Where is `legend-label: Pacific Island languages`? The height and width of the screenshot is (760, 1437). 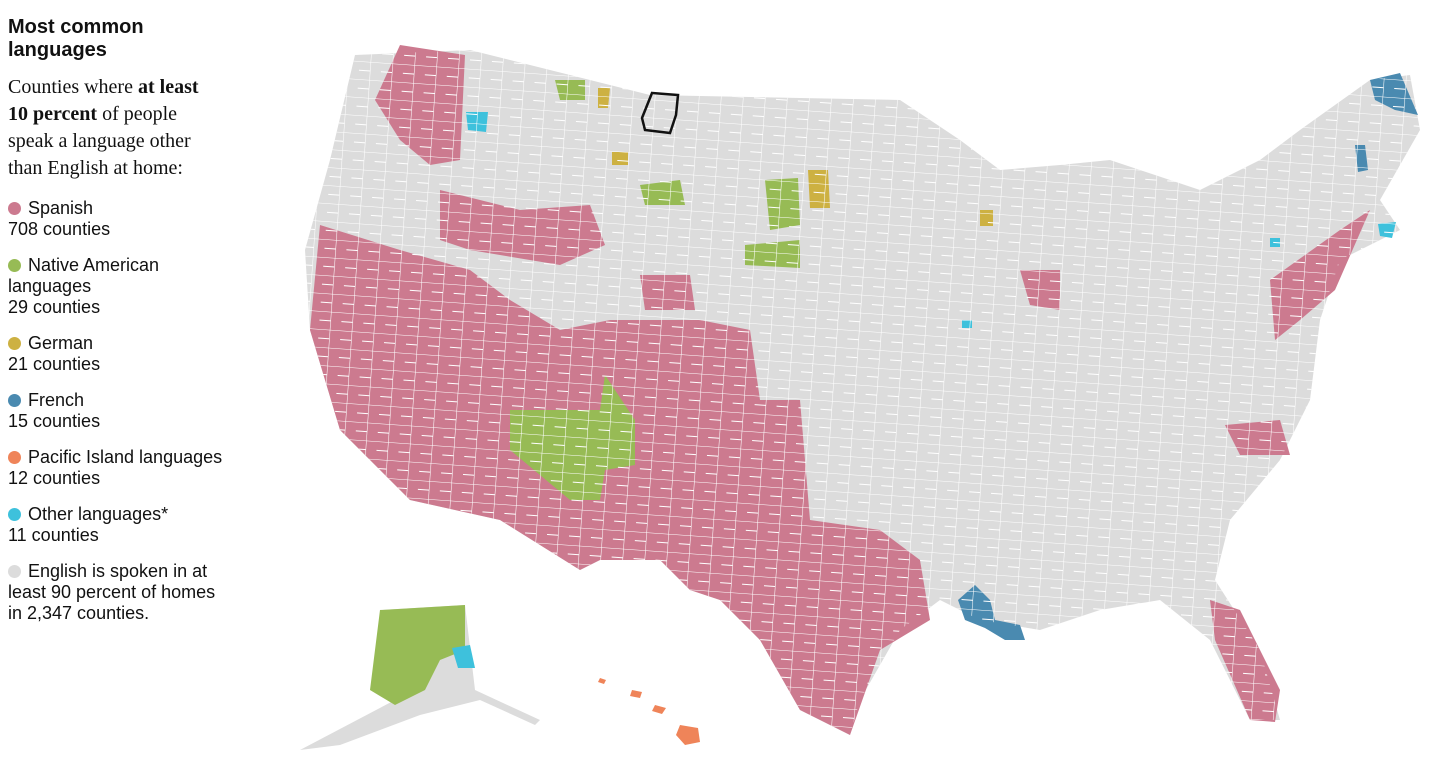 legend-label: Pacific Island languages is located at coordinates (125, 457).